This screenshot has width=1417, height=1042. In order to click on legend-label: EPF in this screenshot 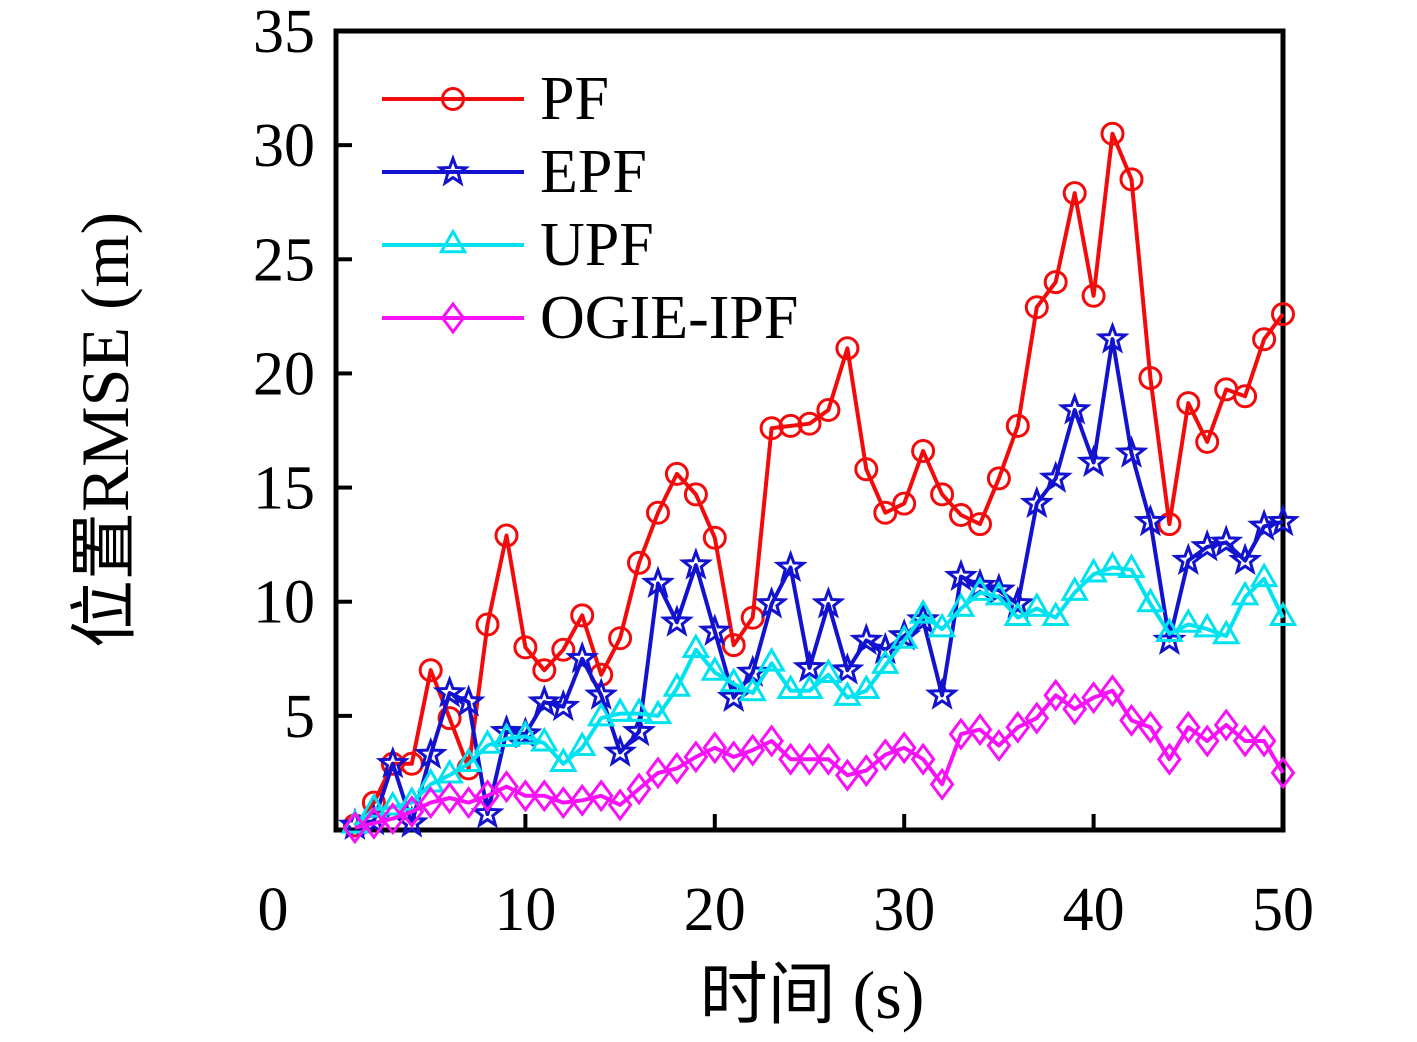, I will do `click(593, 171)`.